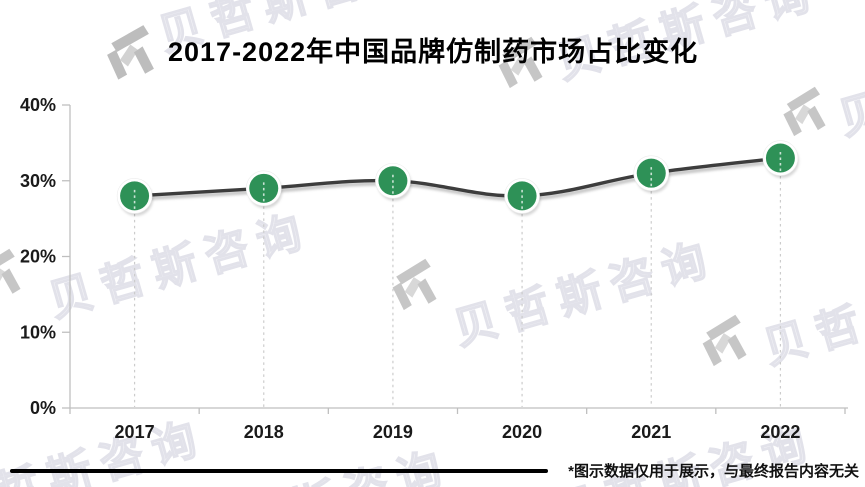  Describe the element at coordinates (780, 432) in the screenshot. I see `x-tick-label: 2022` at that location.